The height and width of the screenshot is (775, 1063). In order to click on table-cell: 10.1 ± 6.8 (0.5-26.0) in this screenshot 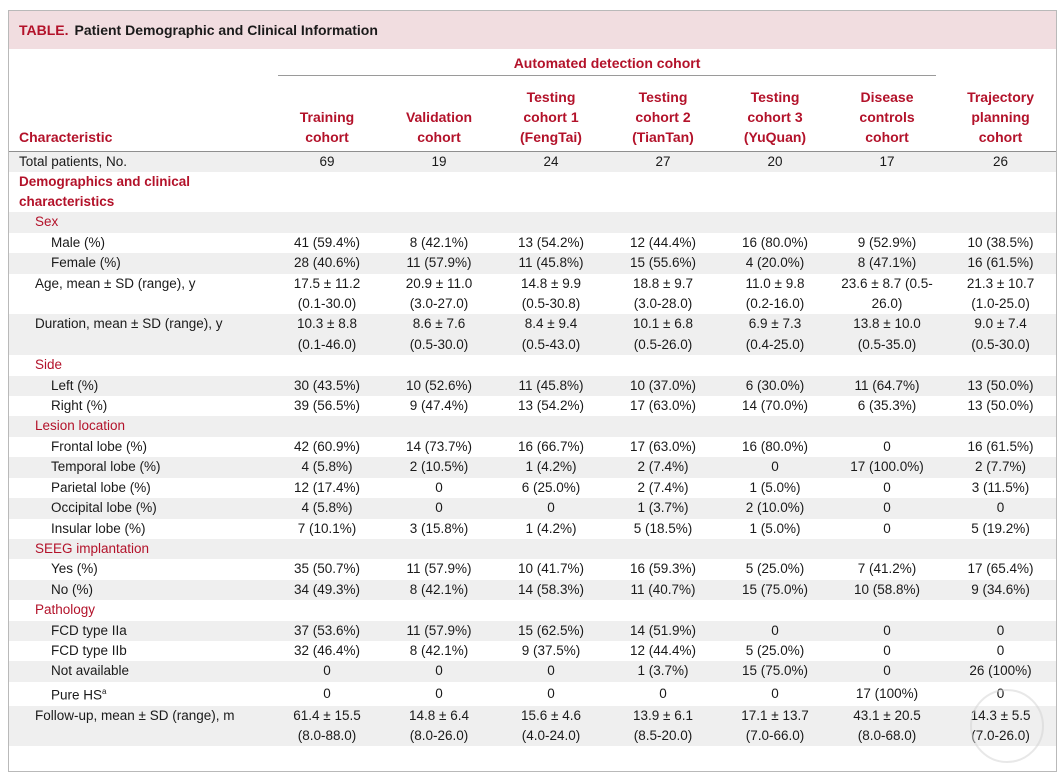, I will do `click(663, 335)`.